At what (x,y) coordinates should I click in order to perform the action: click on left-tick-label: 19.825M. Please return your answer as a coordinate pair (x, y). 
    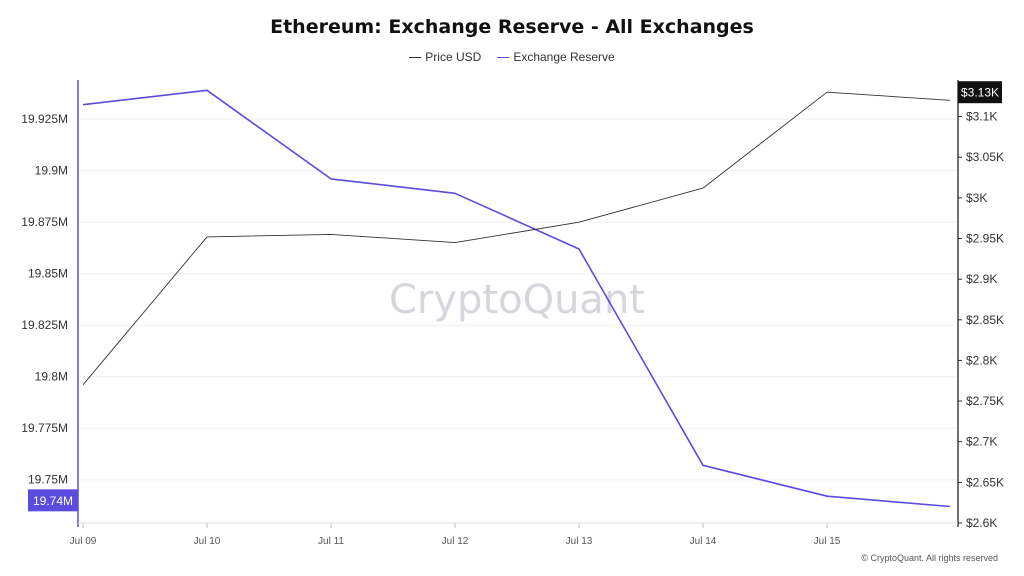
    Looking at the image, I should click on (44, 325).